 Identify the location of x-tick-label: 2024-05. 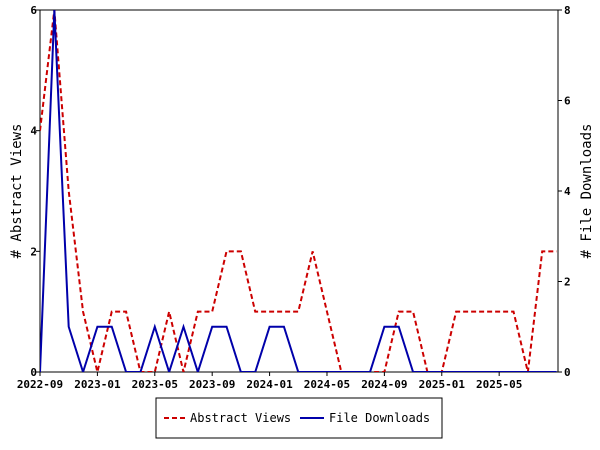
(327, 384).